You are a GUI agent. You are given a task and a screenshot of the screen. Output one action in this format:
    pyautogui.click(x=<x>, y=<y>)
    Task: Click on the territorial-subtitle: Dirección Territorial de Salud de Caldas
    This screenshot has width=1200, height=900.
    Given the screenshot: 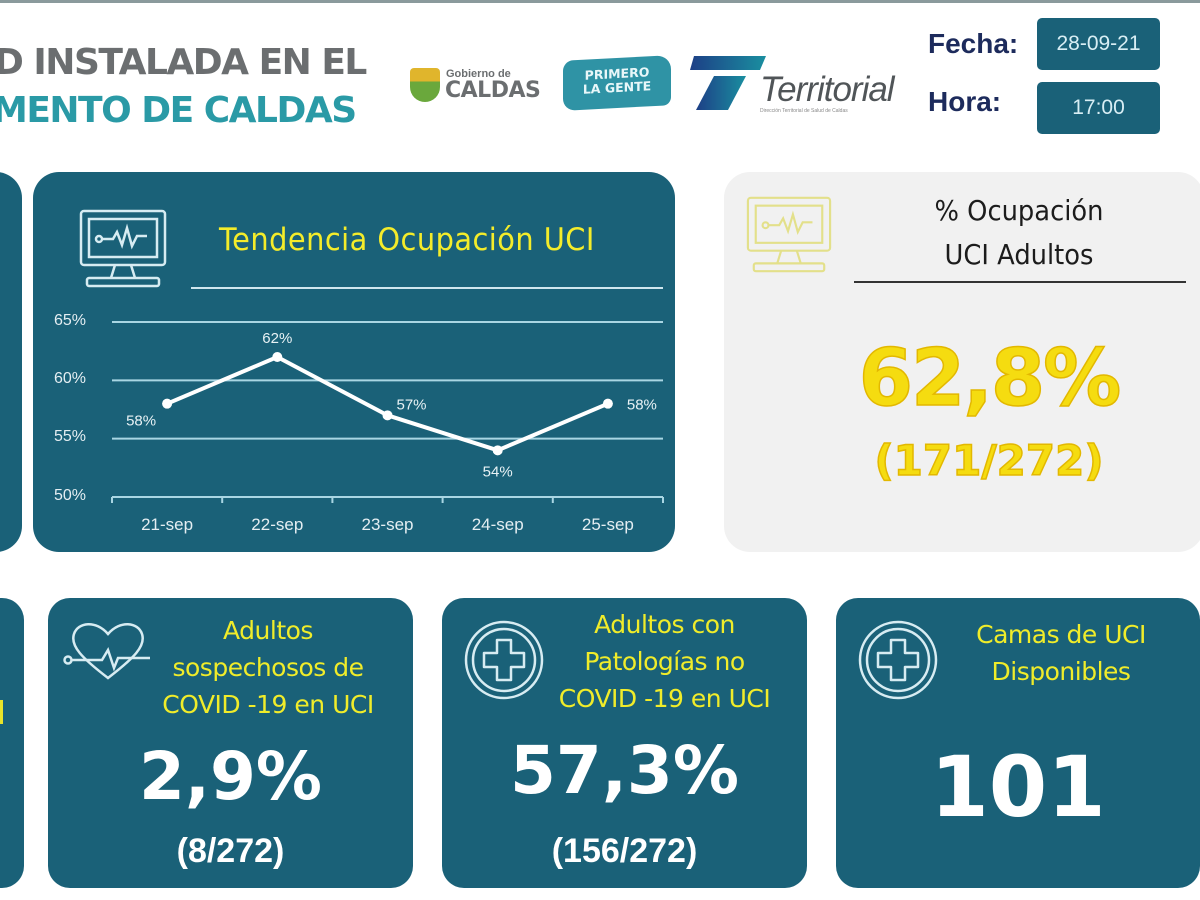 What is the action you would take?
    pyautogui.click(x=804, y=111)
    